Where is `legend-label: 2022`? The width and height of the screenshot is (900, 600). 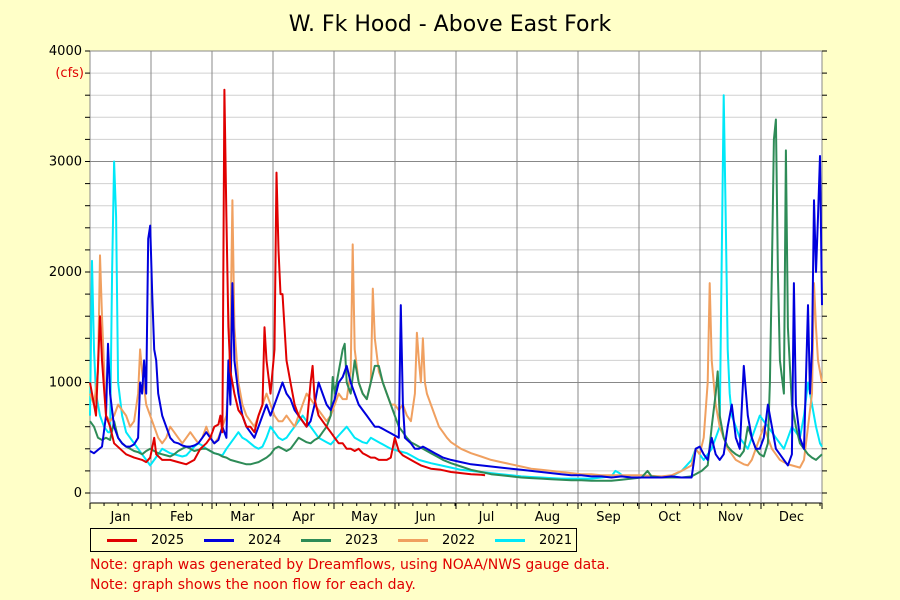 legend-label: 2022 is located at coordinates (459, 540).